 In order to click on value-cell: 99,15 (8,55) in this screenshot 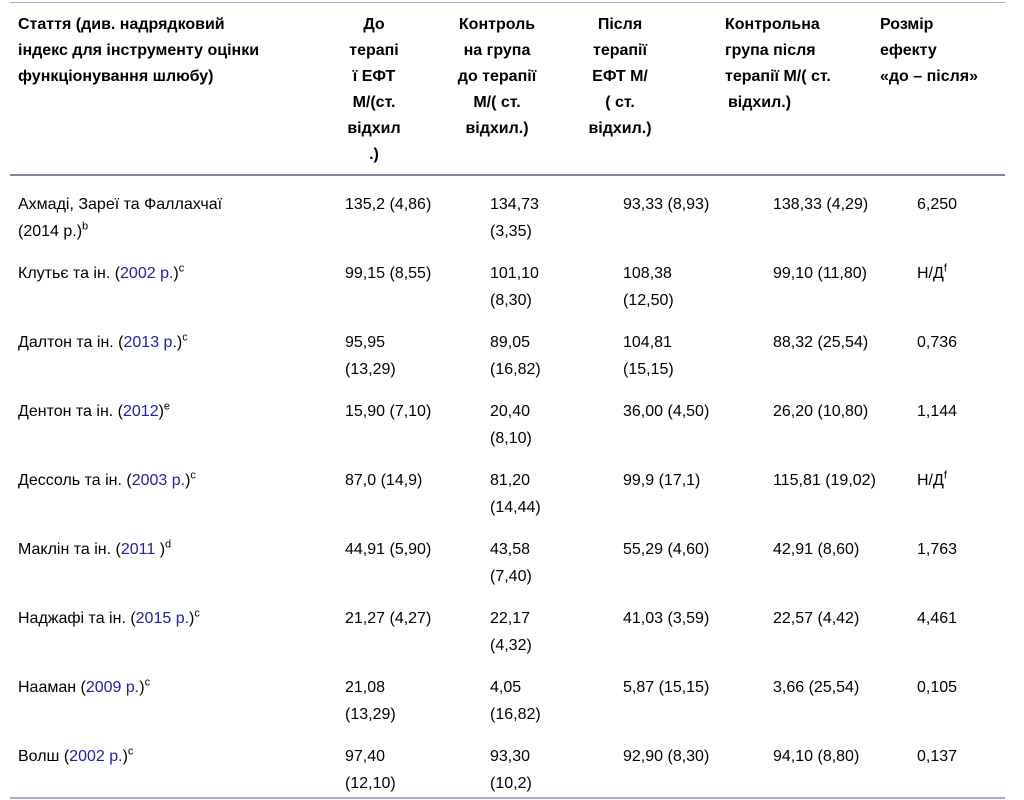, I will do `click(391, 279)`.